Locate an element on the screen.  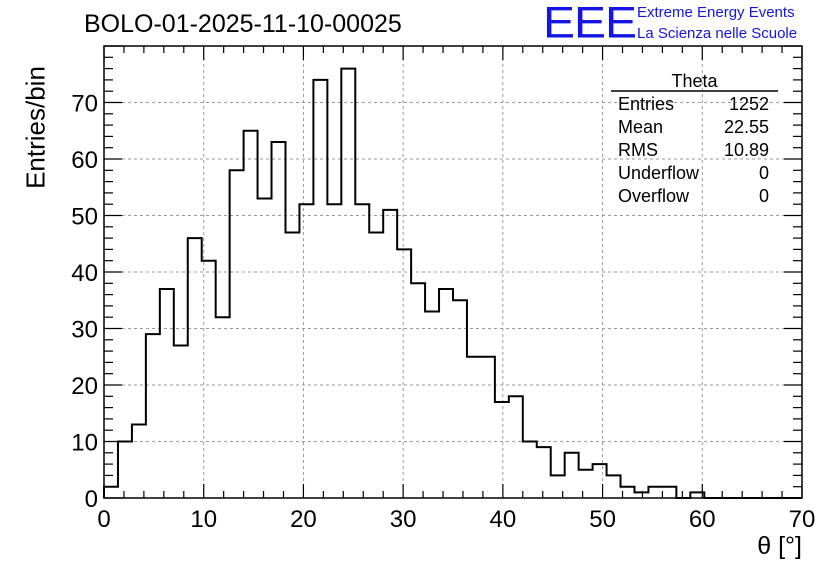
stats-value: 22.55 is located at coordinates (746, 127).